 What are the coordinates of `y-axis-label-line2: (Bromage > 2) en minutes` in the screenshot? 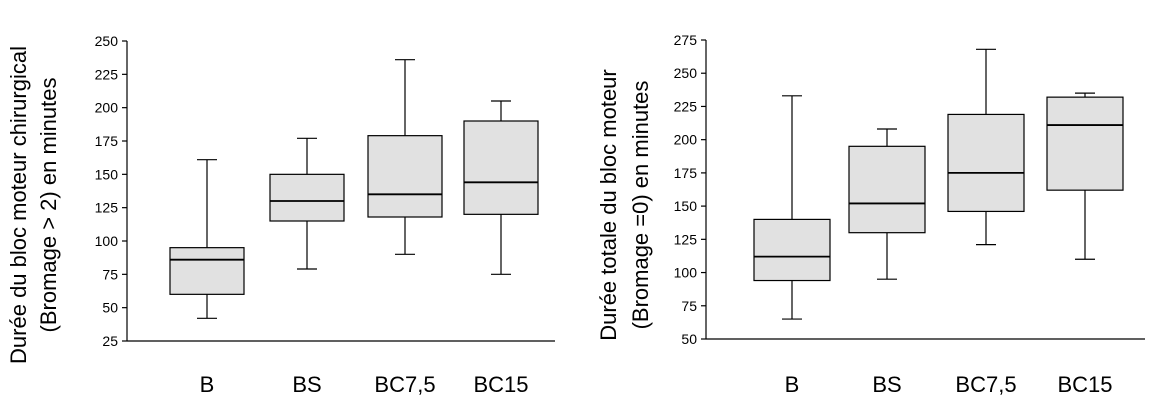 It's located at (48, 205).